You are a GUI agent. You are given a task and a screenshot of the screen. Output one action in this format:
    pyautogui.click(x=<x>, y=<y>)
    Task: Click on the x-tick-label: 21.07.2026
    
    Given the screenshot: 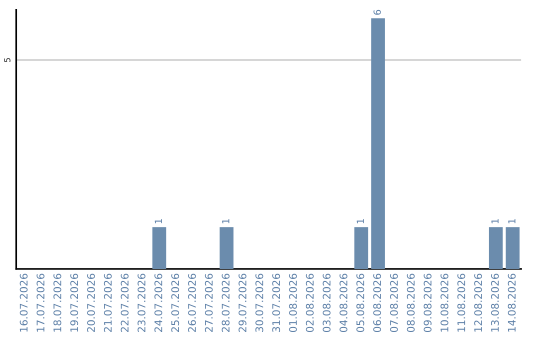 What is the action you would take?
    pyautogui.click(x=108, y=303)
    